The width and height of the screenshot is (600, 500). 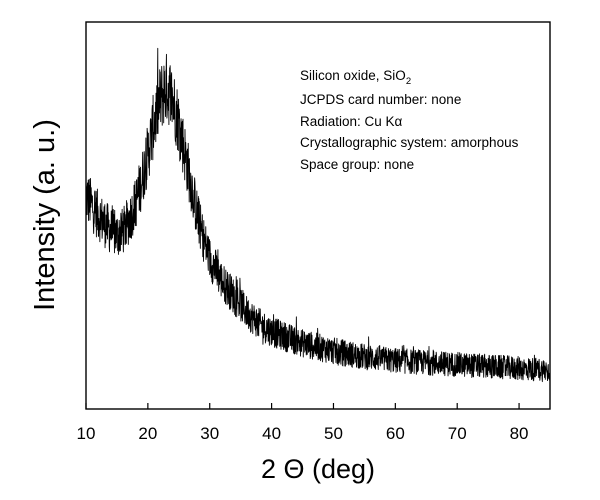 I want to click on annotation-line-1: Silicon oxide, SiO2, so click(x=355, y=77).